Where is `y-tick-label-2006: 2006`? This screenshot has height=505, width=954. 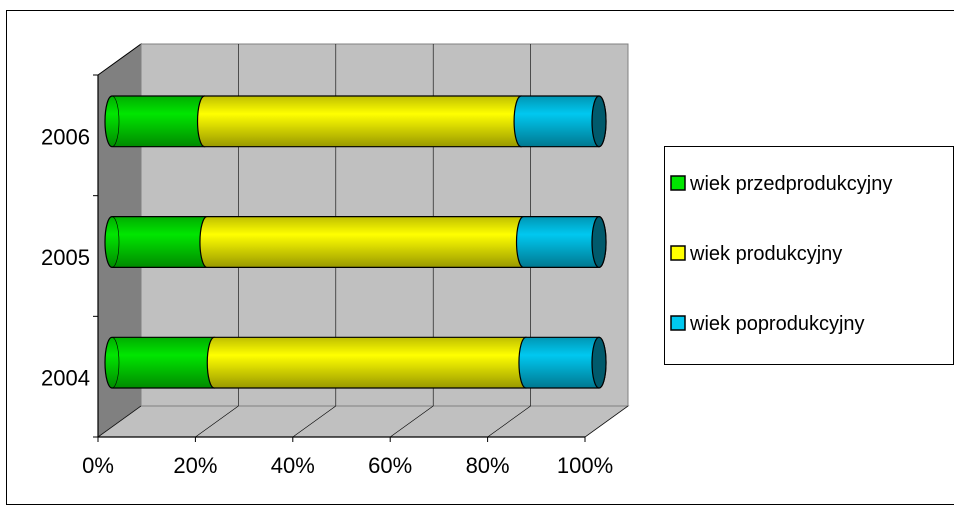 y-tick-label-2006: 2006 is located at coordinates (65, 136).